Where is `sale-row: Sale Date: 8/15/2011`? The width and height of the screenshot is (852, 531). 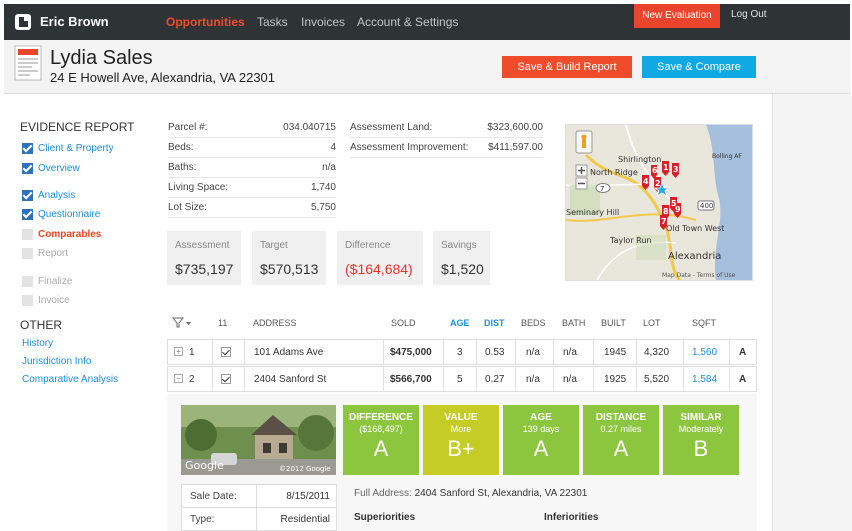
sale-row: Sale Date: 8/15/2011 is located at coordinates (259, 496).